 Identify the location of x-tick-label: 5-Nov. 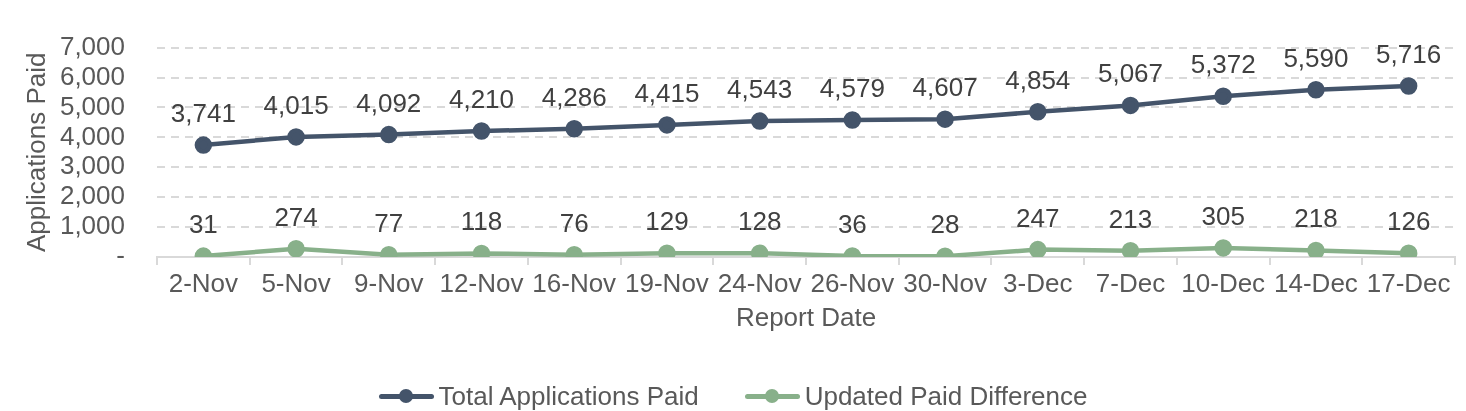
(296, 282).